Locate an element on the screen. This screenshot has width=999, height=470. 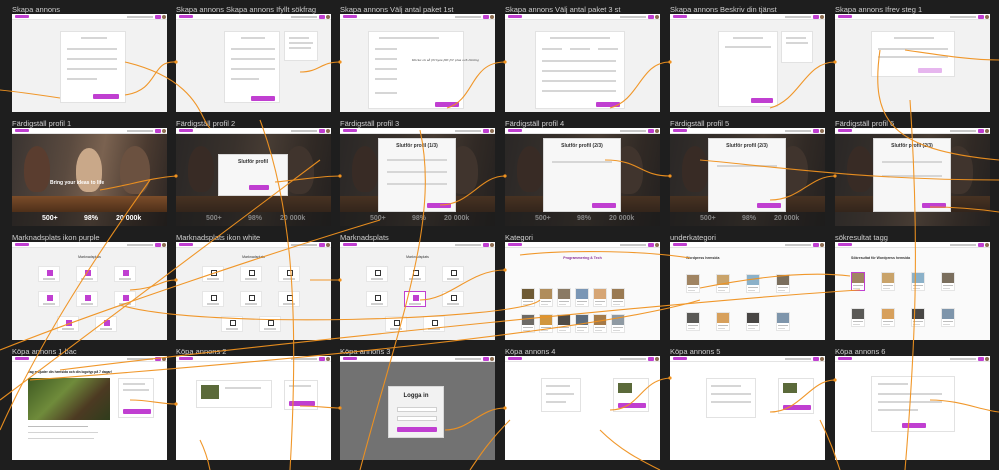
frame-profil-5: 500+ 98% 20 000k Slutför profil (2/3) is located at coordinates (747, 177).